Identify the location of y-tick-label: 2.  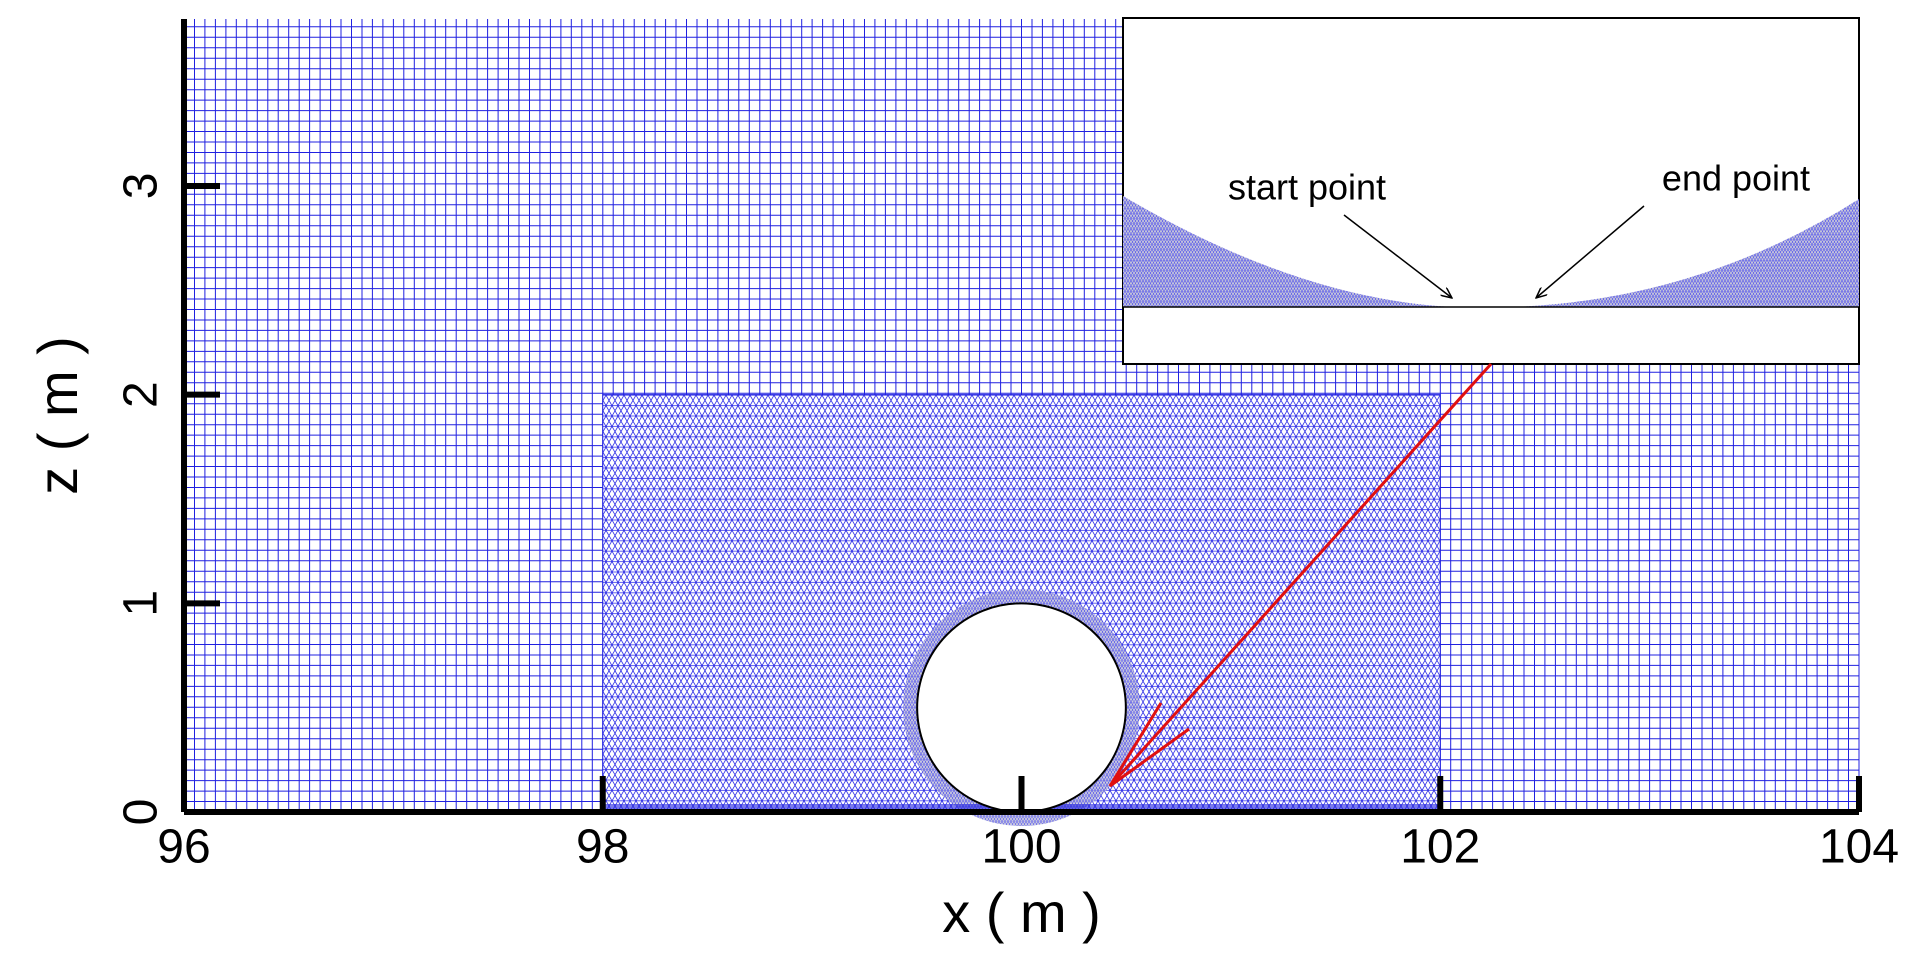
(141, 394).